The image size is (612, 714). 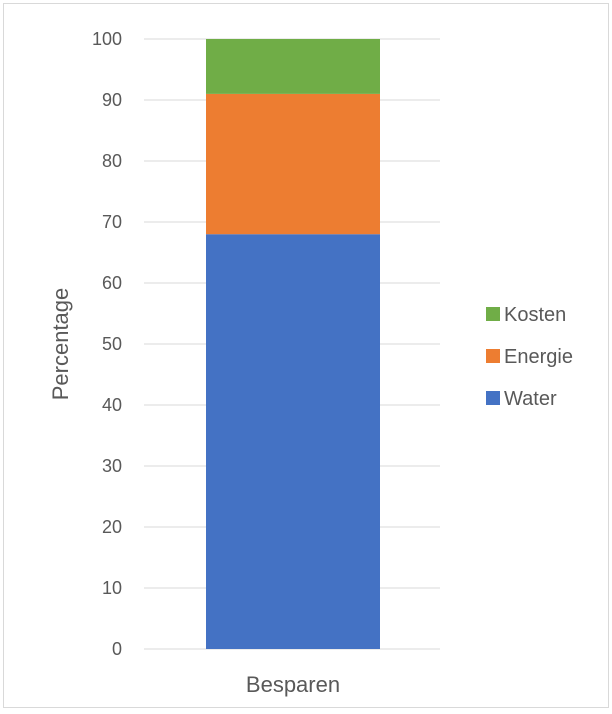 I want to click on x-axis-categories: Besparen, so click(x=293, y=684).